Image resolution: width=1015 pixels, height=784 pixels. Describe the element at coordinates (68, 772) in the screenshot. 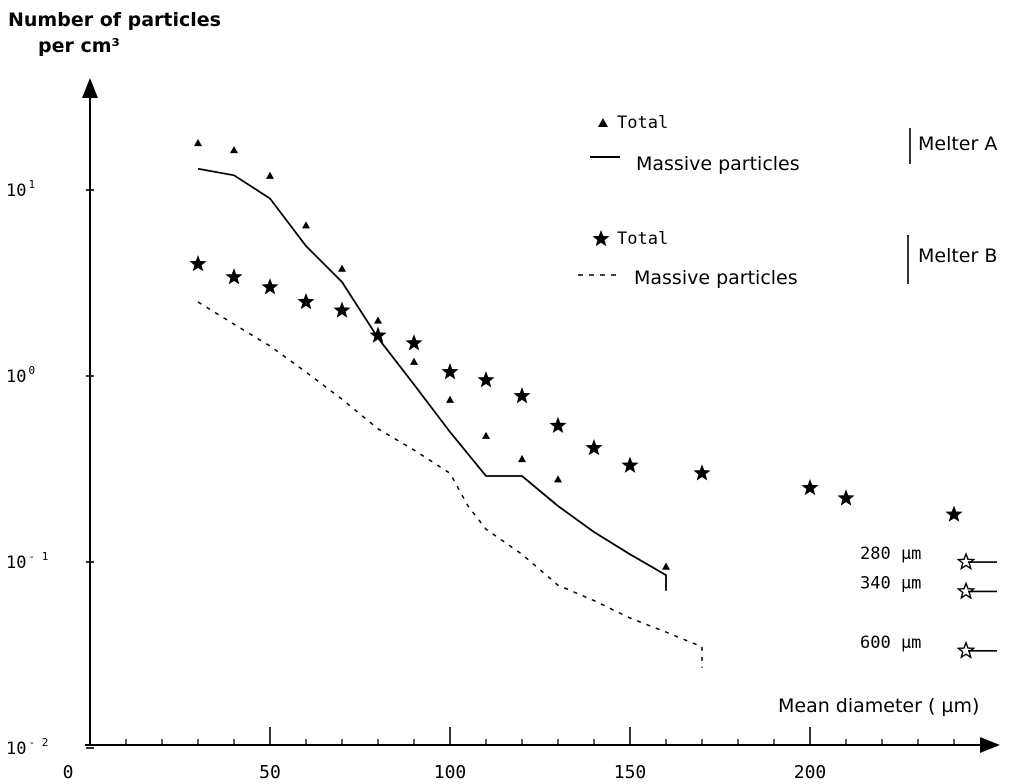

I see `x-tick-label: 0` at that location.